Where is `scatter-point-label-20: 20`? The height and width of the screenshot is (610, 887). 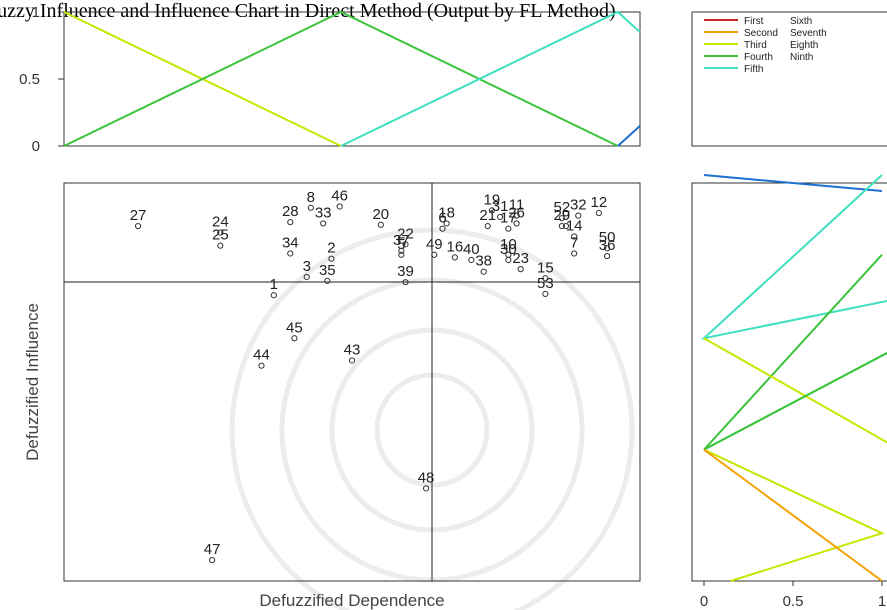 scatter-point-label-20: 20 is located at coordinates (380, 214).